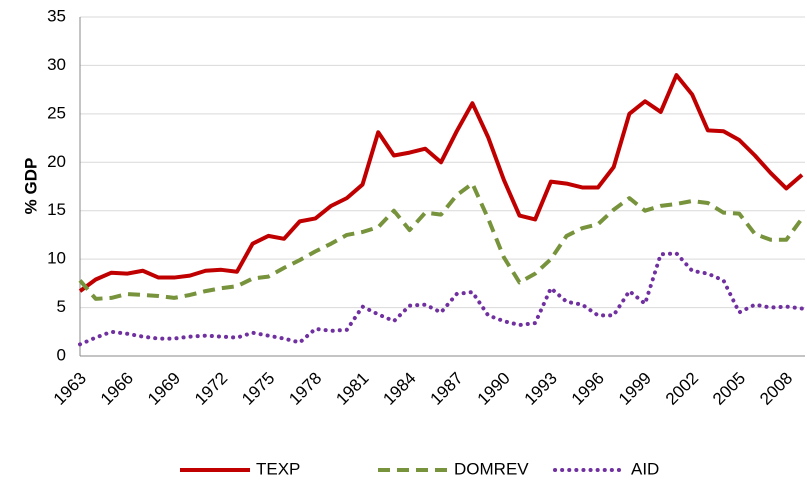 The width and height of the screenshot is (807, 492). I want to click on x-tick-label: 1990, so click(494, 389).